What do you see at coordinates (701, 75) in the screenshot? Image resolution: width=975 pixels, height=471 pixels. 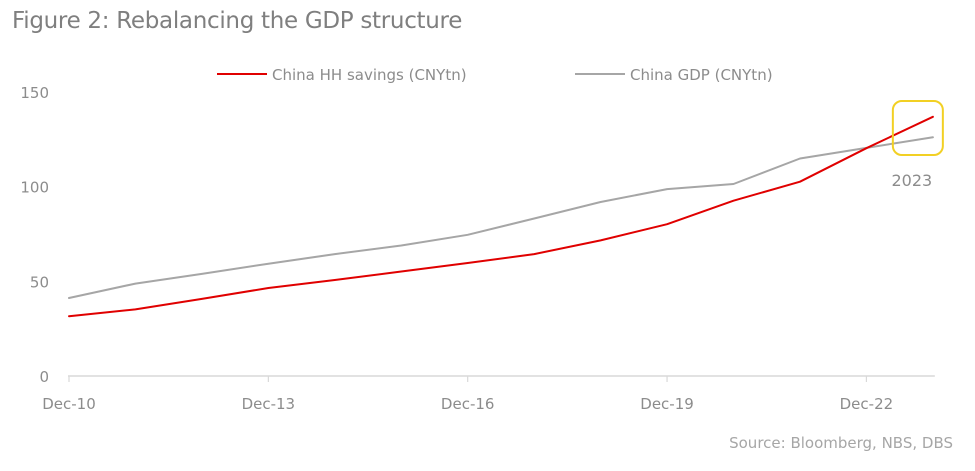 I see `legend-label: China GDP (CNYtn)` at bounding box center [701, 75].